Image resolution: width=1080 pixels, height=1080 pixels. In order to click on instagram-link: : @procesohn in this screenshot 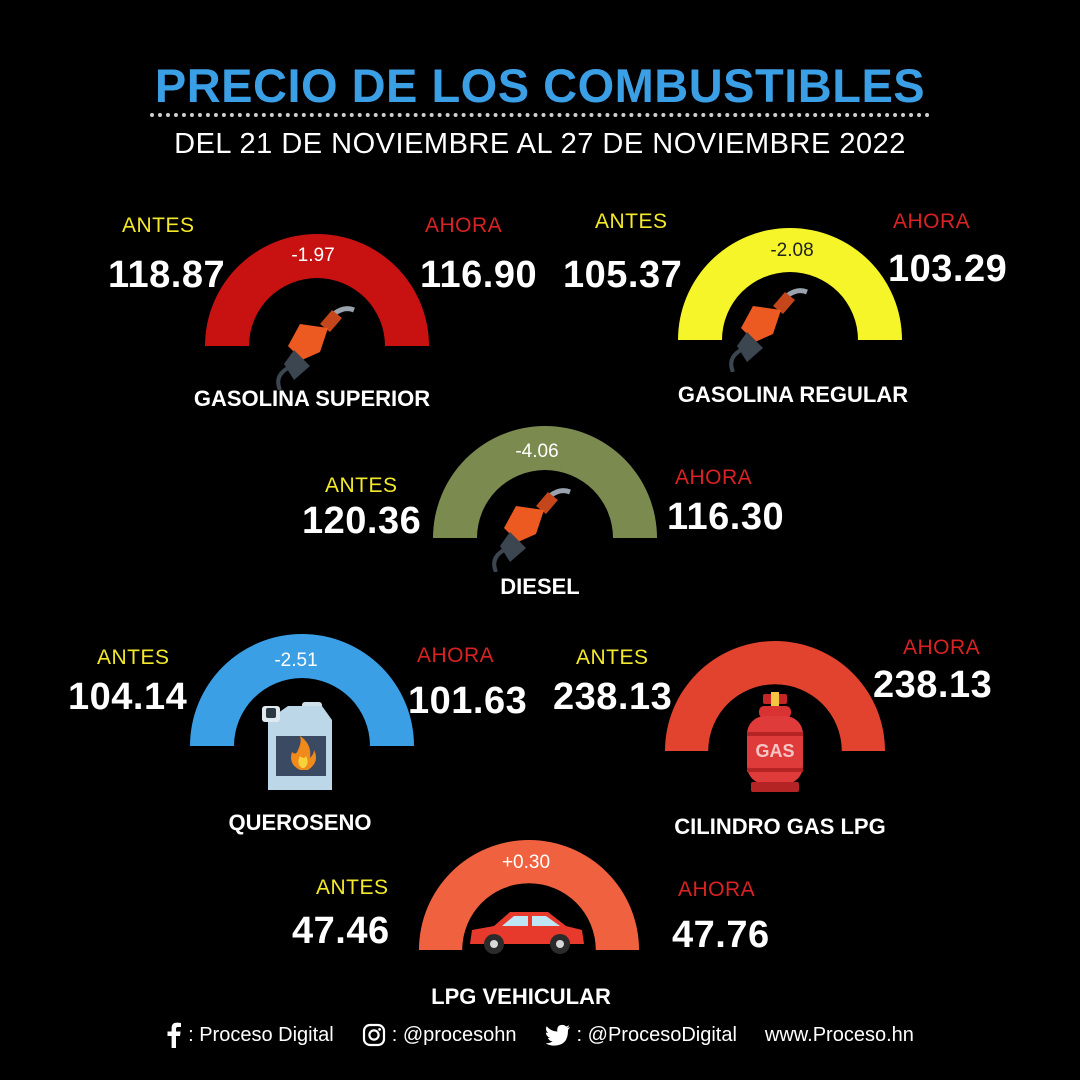, I will do `click(439, 1035)`.